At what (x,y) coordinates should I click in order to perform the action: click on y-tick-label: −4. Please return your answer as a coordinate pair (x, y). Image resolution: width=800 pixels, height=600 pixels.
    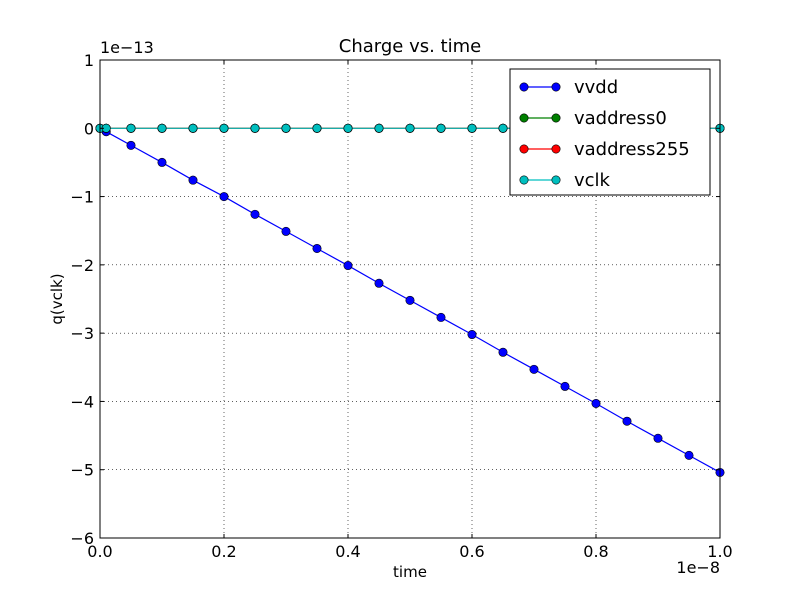
    Looking at the image, I should click on (82, 401).